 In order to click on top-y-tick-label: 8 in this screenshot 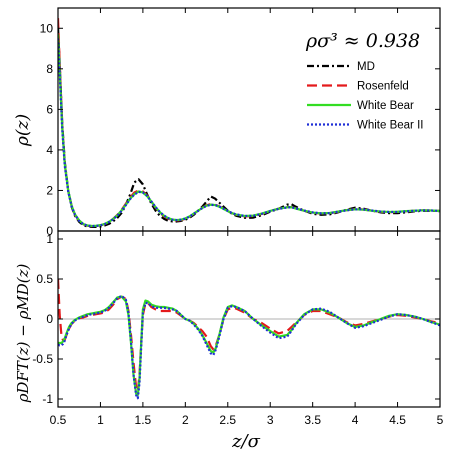, I will do `click(49, 69)`.